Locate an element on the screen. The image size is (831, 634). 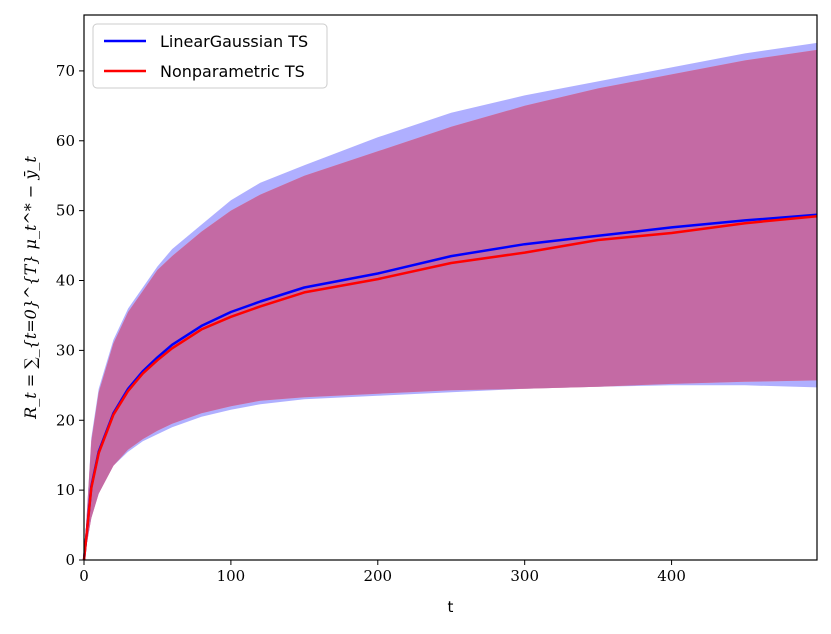
y-tick-label: 30 is located at coordinates (65, 350).